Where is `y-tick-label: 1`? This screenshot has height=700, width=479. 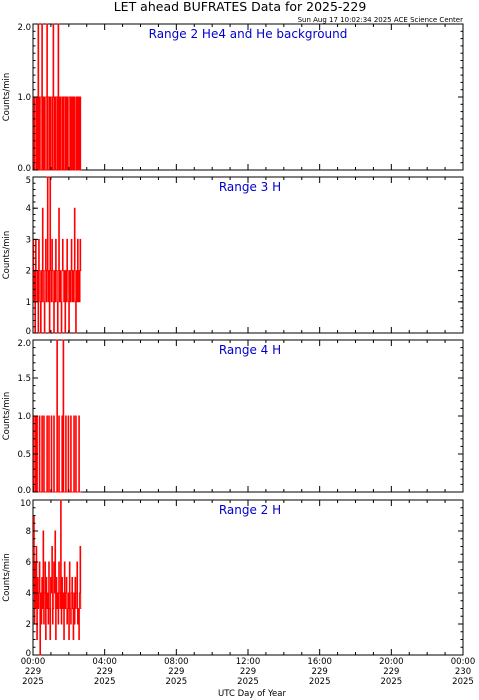 y-tick-label: 1 is located at coordinates (28, 303).